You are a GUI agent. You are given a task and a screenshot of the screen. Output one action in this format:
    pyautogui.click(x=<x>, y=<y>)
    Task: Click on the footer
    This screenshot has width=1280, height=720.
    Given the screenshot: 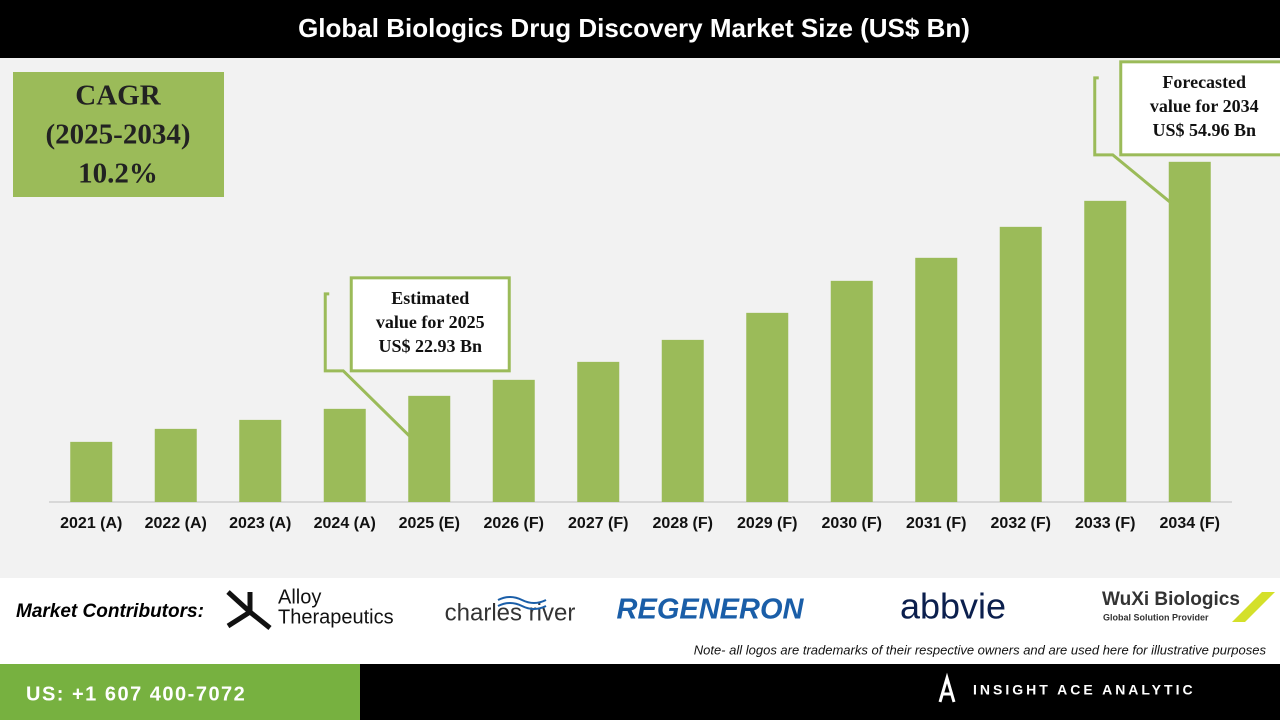 What is the action you would take?
    pyautogui.click(x=640, y=621)
    